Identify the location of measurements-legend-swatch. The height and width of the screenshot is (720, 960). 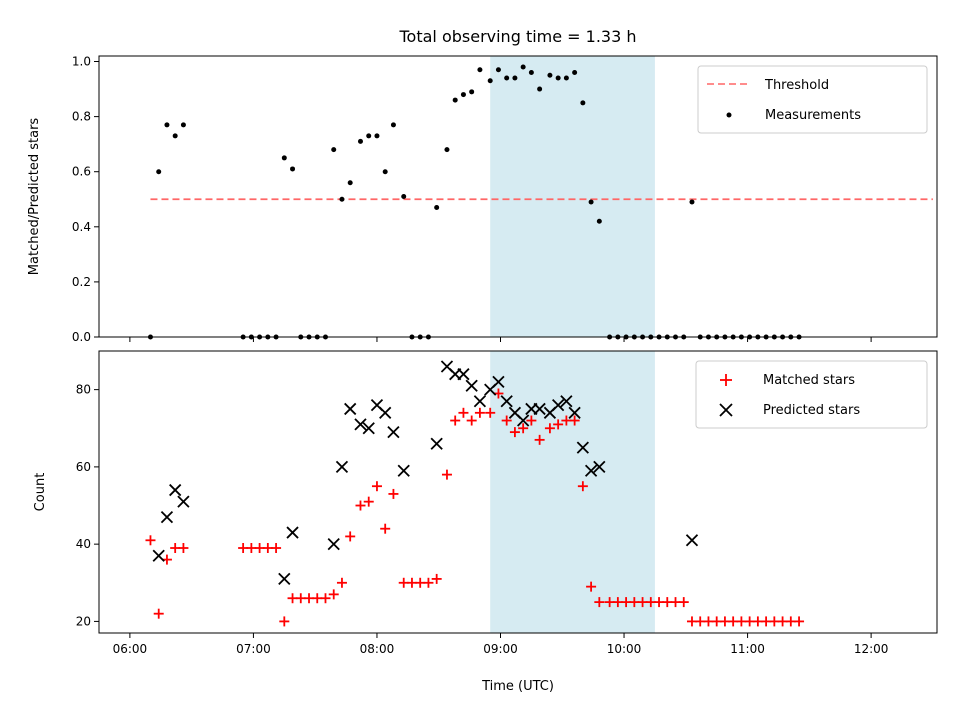
(729, 115).